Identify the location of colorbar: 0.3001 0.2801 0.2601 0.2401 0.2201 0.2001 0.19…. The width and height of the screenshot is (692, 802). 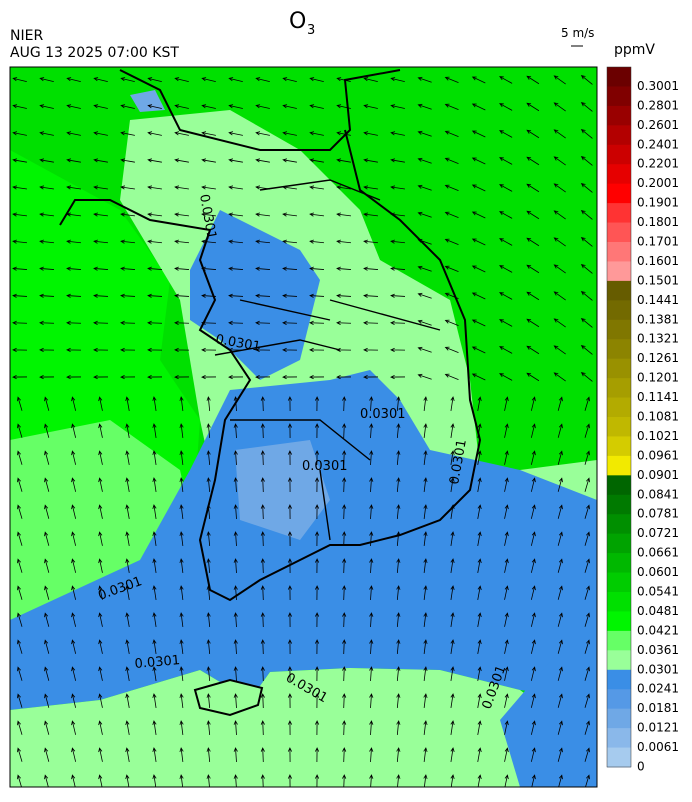
(642, 420).